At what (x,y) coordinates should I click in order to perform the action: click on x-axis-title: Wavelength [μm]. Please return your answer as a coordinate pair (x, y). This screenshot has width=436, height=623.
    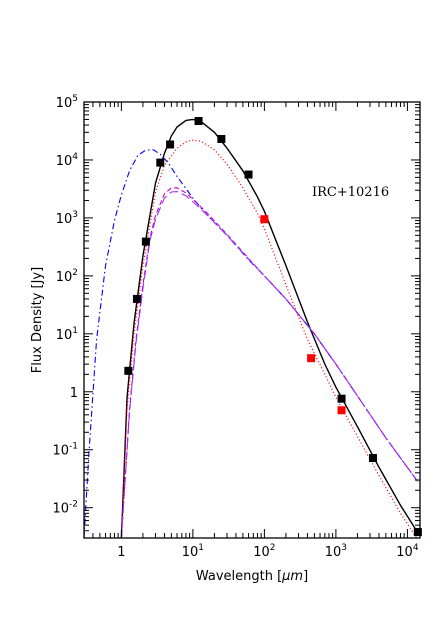
    Looking at the image, I should click on (252, 576).